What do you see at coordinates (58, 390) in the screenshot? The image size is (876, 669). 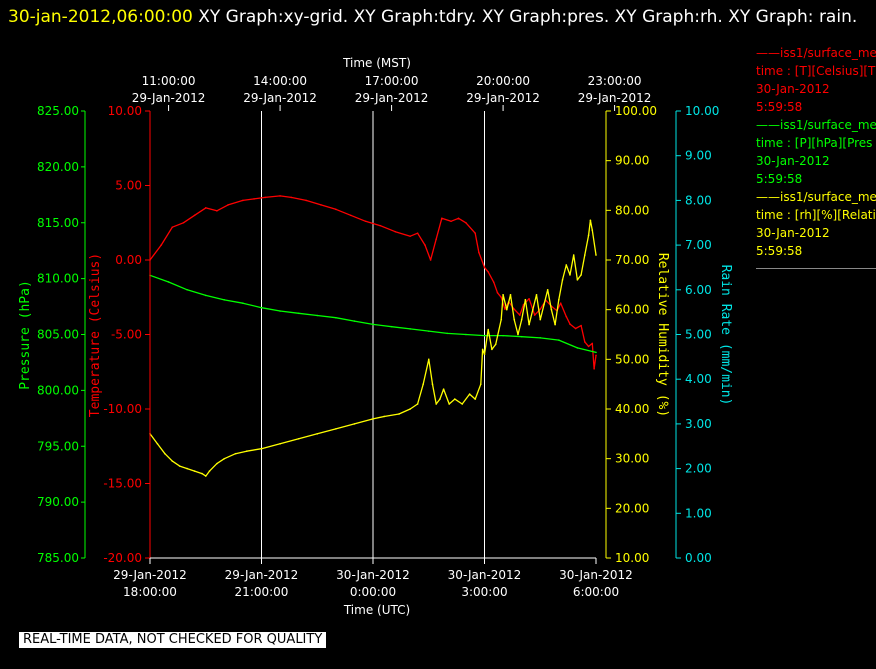 I see `pressure-tick-label: 800.00` at bounding box center [58, 390].